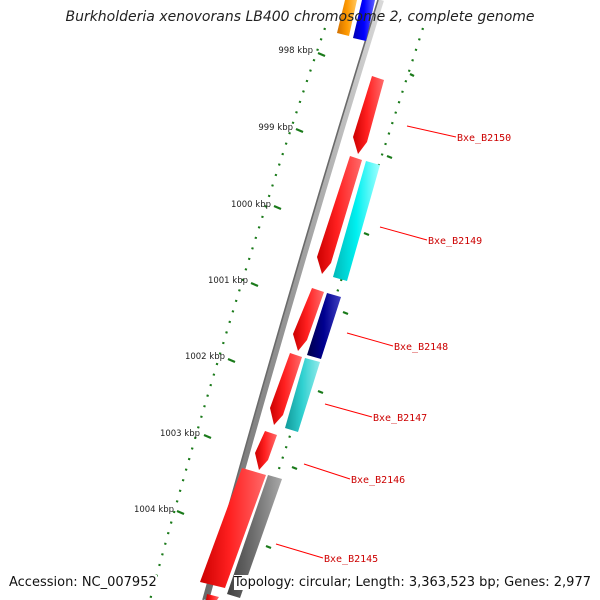 This screenshot has width=600, height=600. I want to click on accession-text: Accession: NC_007952, so click(83, 582).